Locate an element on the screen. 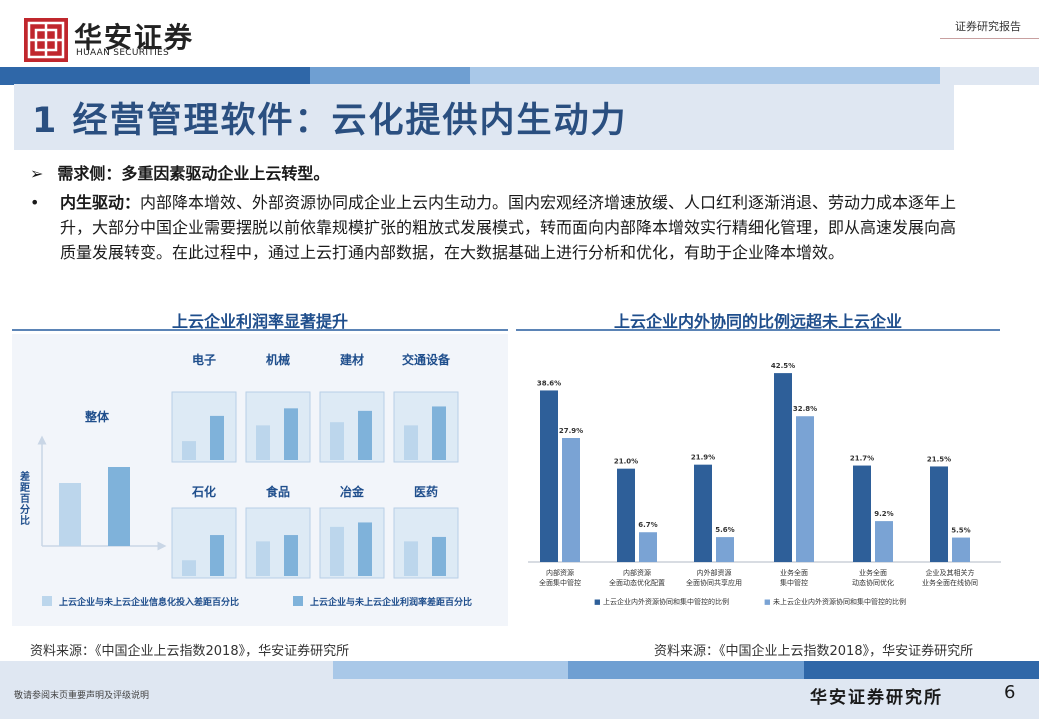 This screenshot has height=719, width=1039. page-number: 6 is located at coordinates (1010, 692).